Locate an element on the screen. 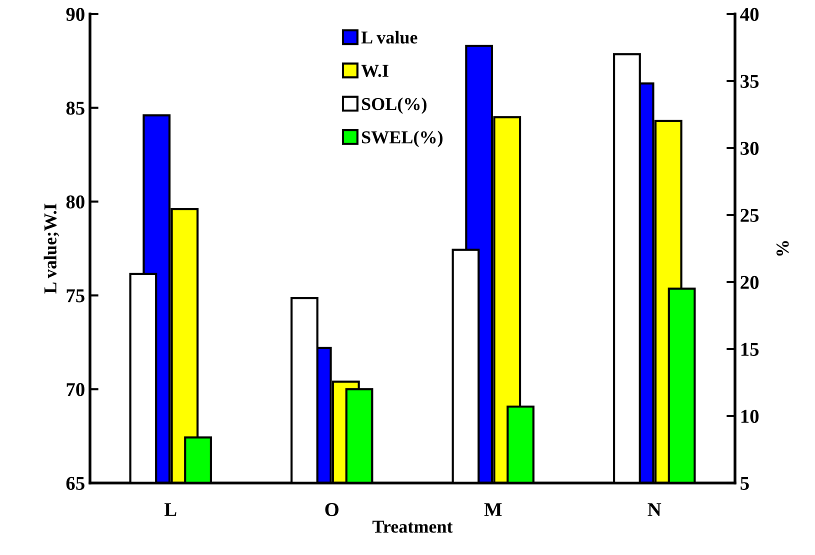  y-tick-label: 75 is located at coordinates (75, 295).